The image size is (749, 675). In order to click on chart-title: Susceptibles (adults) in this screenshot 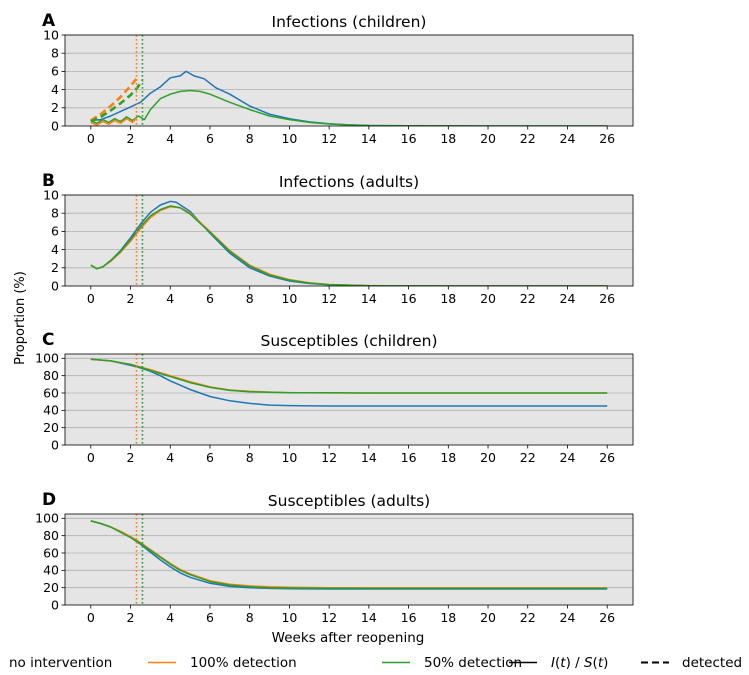, I will do `click(349, 501)`.